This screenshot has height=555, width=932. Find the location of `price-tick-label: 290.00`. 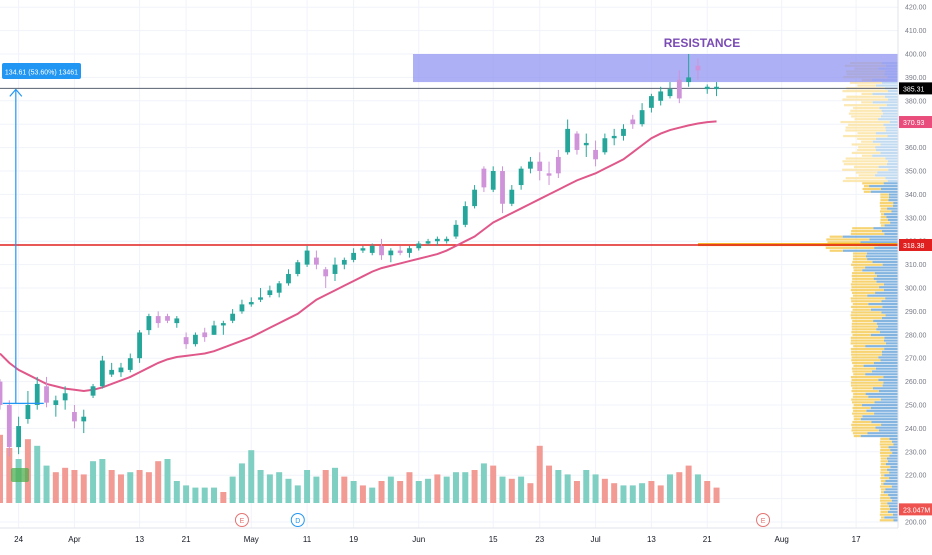

price-tick-label: 290.00 is located at coordinates (916, 312).